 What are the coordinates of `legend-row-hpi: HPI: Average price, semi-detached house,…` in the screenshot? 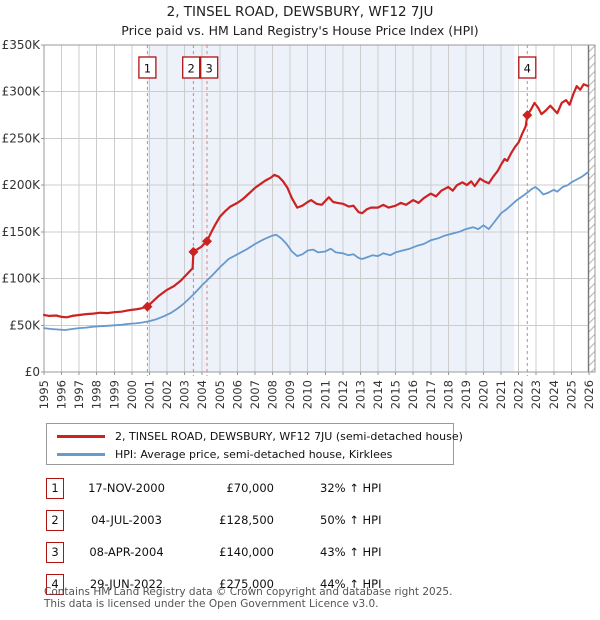 It's located at (251, 454).